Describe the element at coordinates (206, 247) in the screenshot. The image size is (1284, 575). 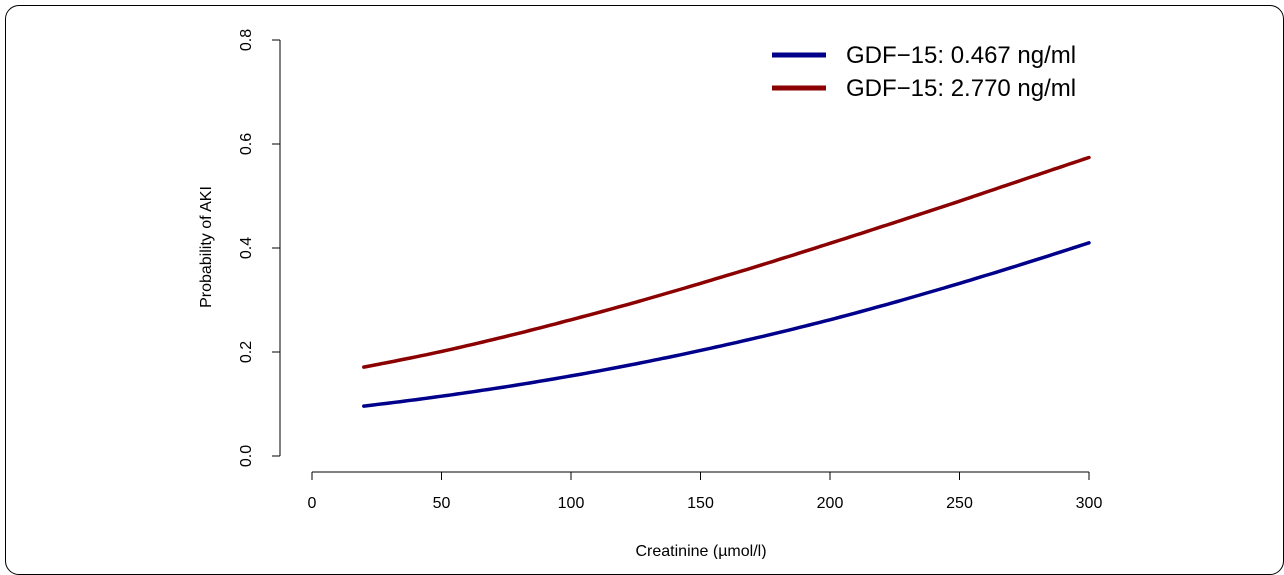
I see `y-axis-label: Probability of AKI` at that location.